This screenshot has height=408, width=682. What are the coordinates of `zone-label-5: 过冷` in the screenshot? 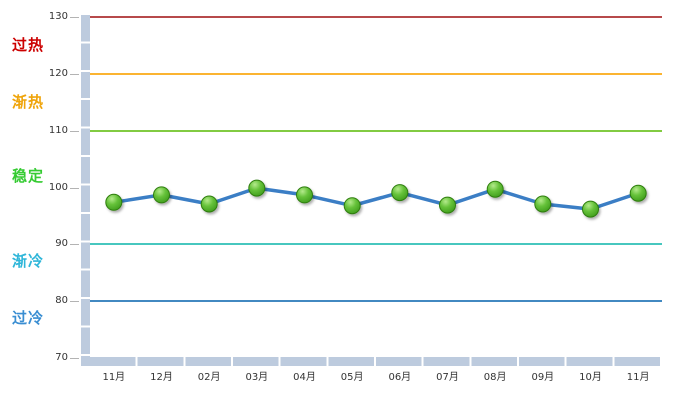 It's located at (28, 318).